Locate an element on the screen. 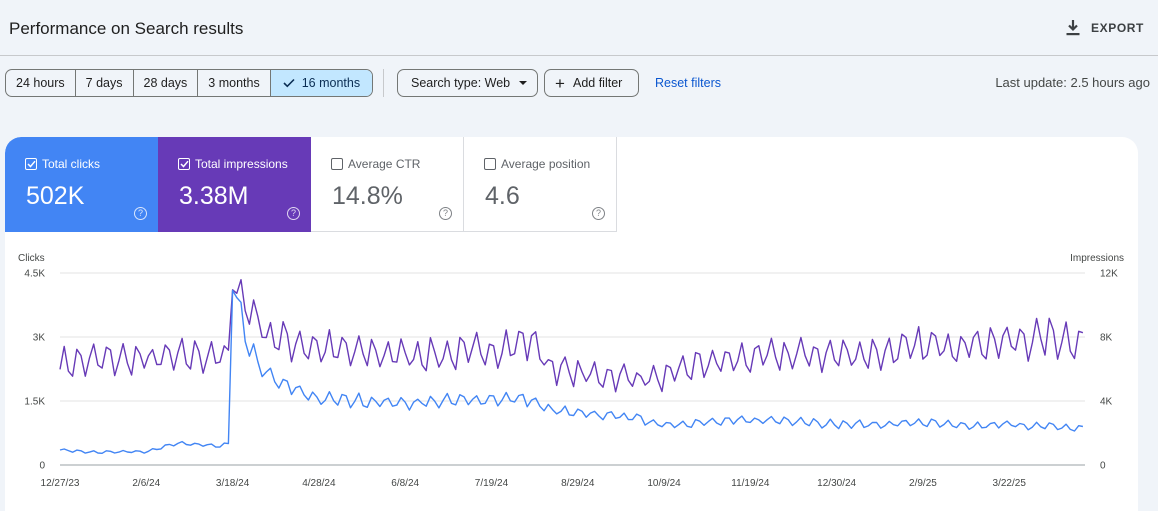  x-axis-tick: 6/8/24 is located at coordinates (405, 483).